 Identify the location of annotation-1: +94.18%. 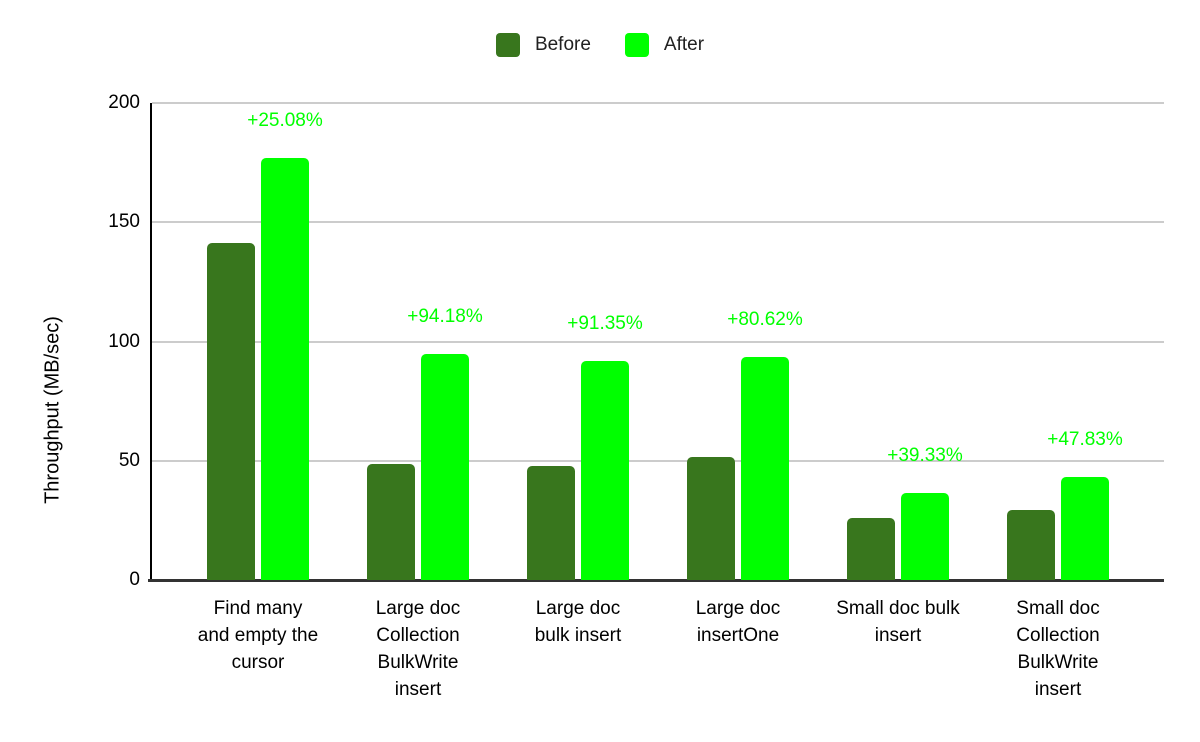
(445, 316).